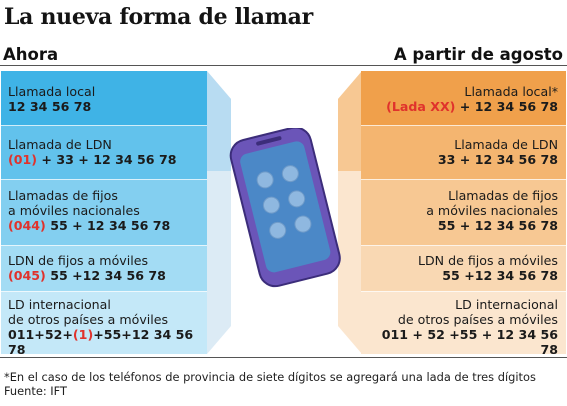 The height and width of the screenshot is (406, 567). Describe the element at coordinates (283, 65) in the screenshot. I see `top-divider` at that location.